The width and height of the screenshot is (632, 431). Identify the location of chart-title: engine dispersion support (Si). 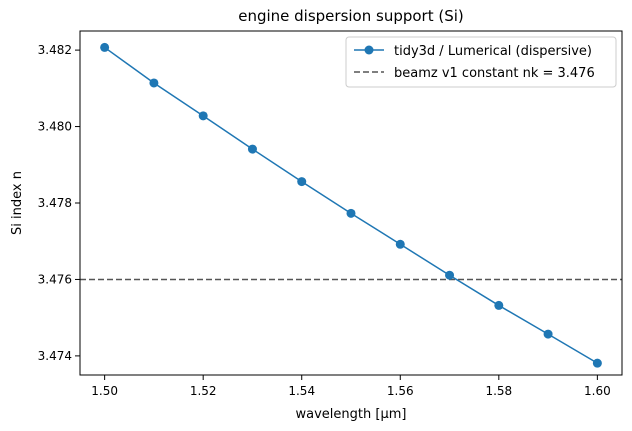
(351, 16).